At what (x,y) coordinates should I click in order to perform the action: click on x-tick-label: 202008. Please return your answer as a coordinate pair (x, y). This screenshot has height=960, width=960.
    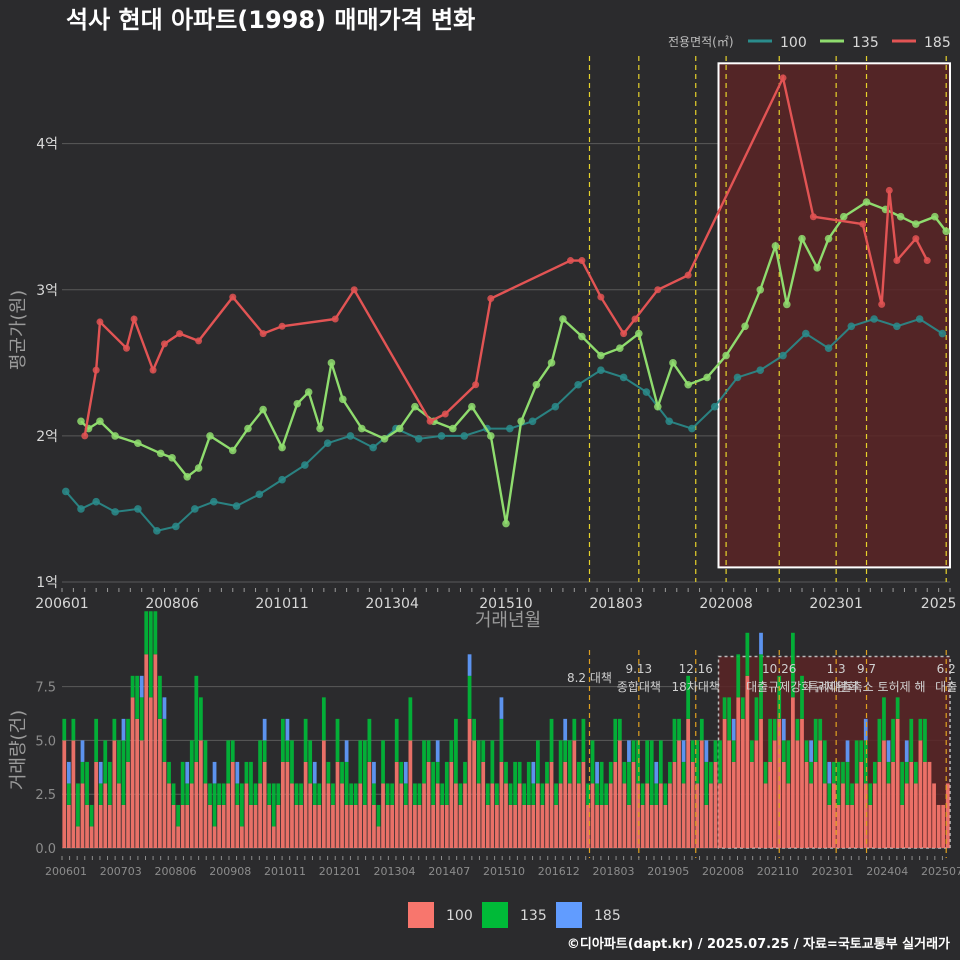
    Looking at the image, I should click on (725, 604).